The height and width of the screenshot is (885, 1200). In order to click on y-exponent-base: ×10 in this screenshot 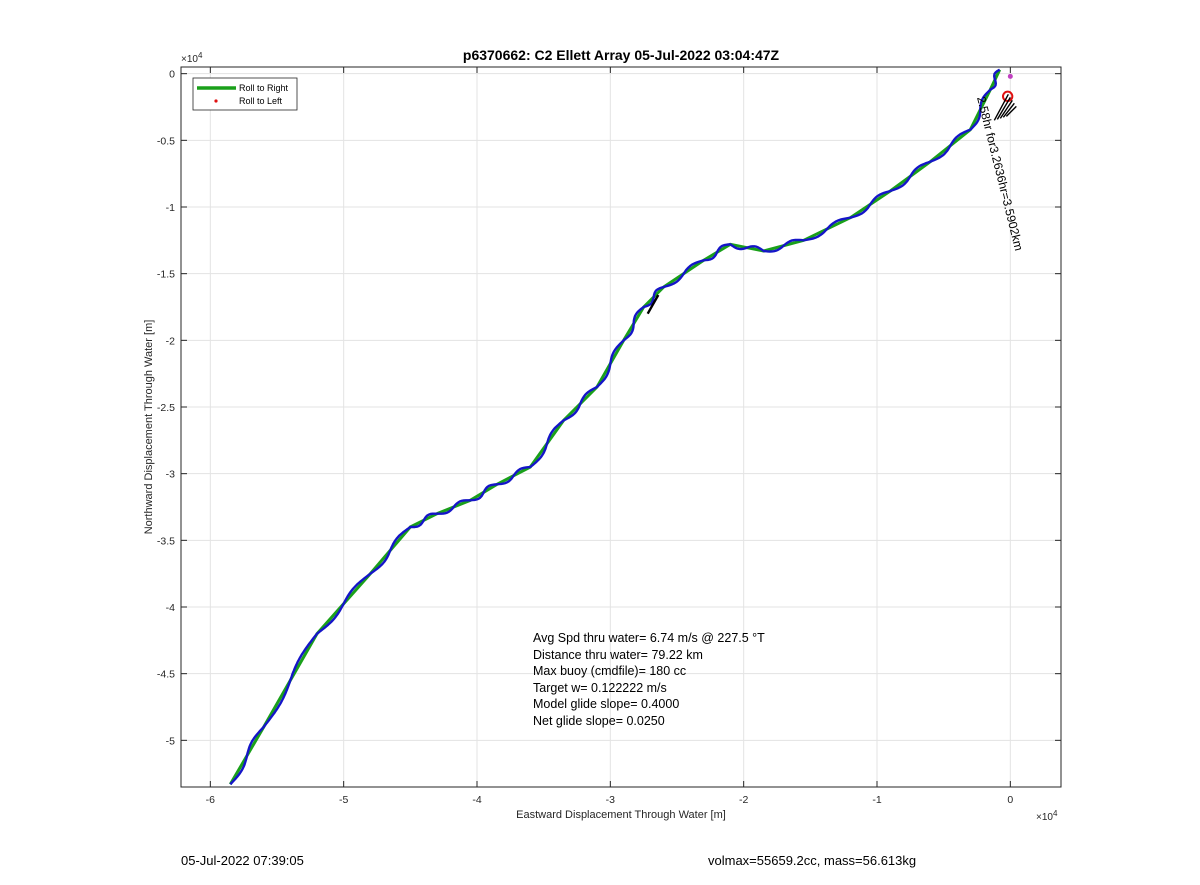, I will do `click(189, 59)`.